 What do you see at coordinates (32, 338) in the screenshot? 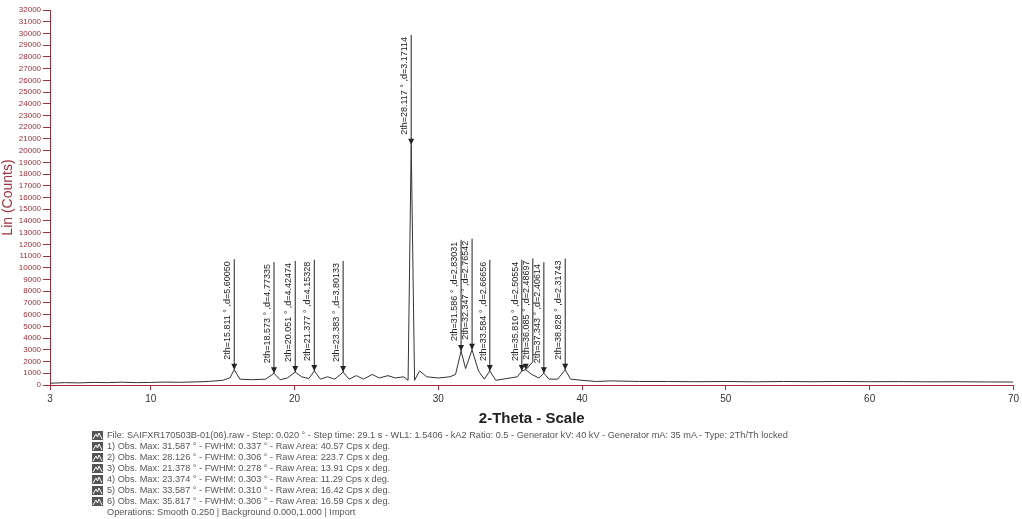
I see `y-tick-label: 4000` at bounding box center [32, 338].